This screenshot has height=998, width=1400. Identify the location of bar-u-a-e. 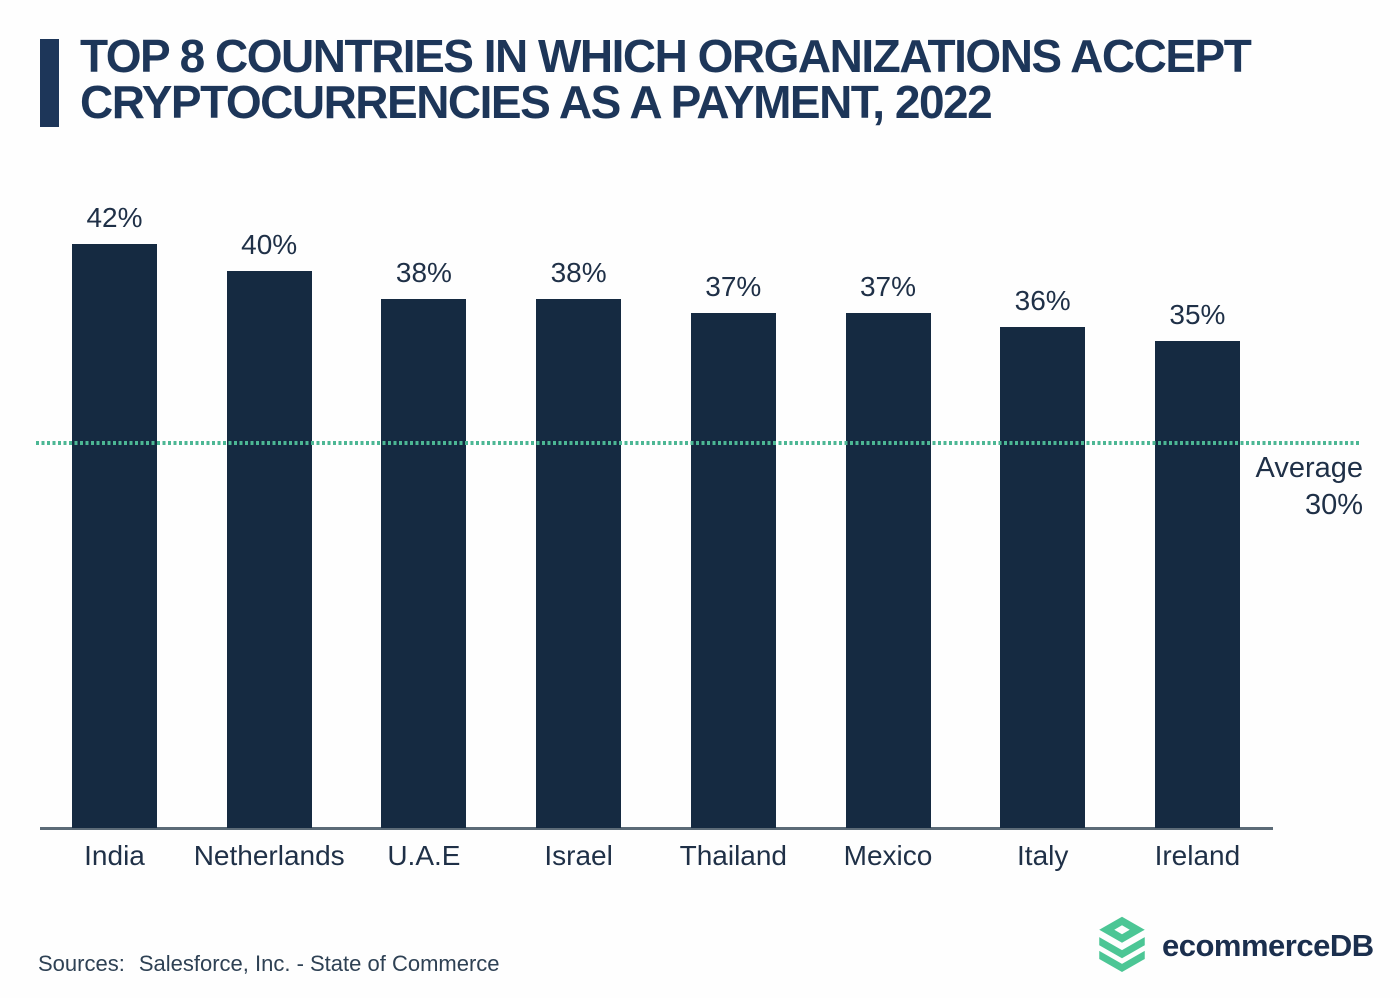
(424, 563).